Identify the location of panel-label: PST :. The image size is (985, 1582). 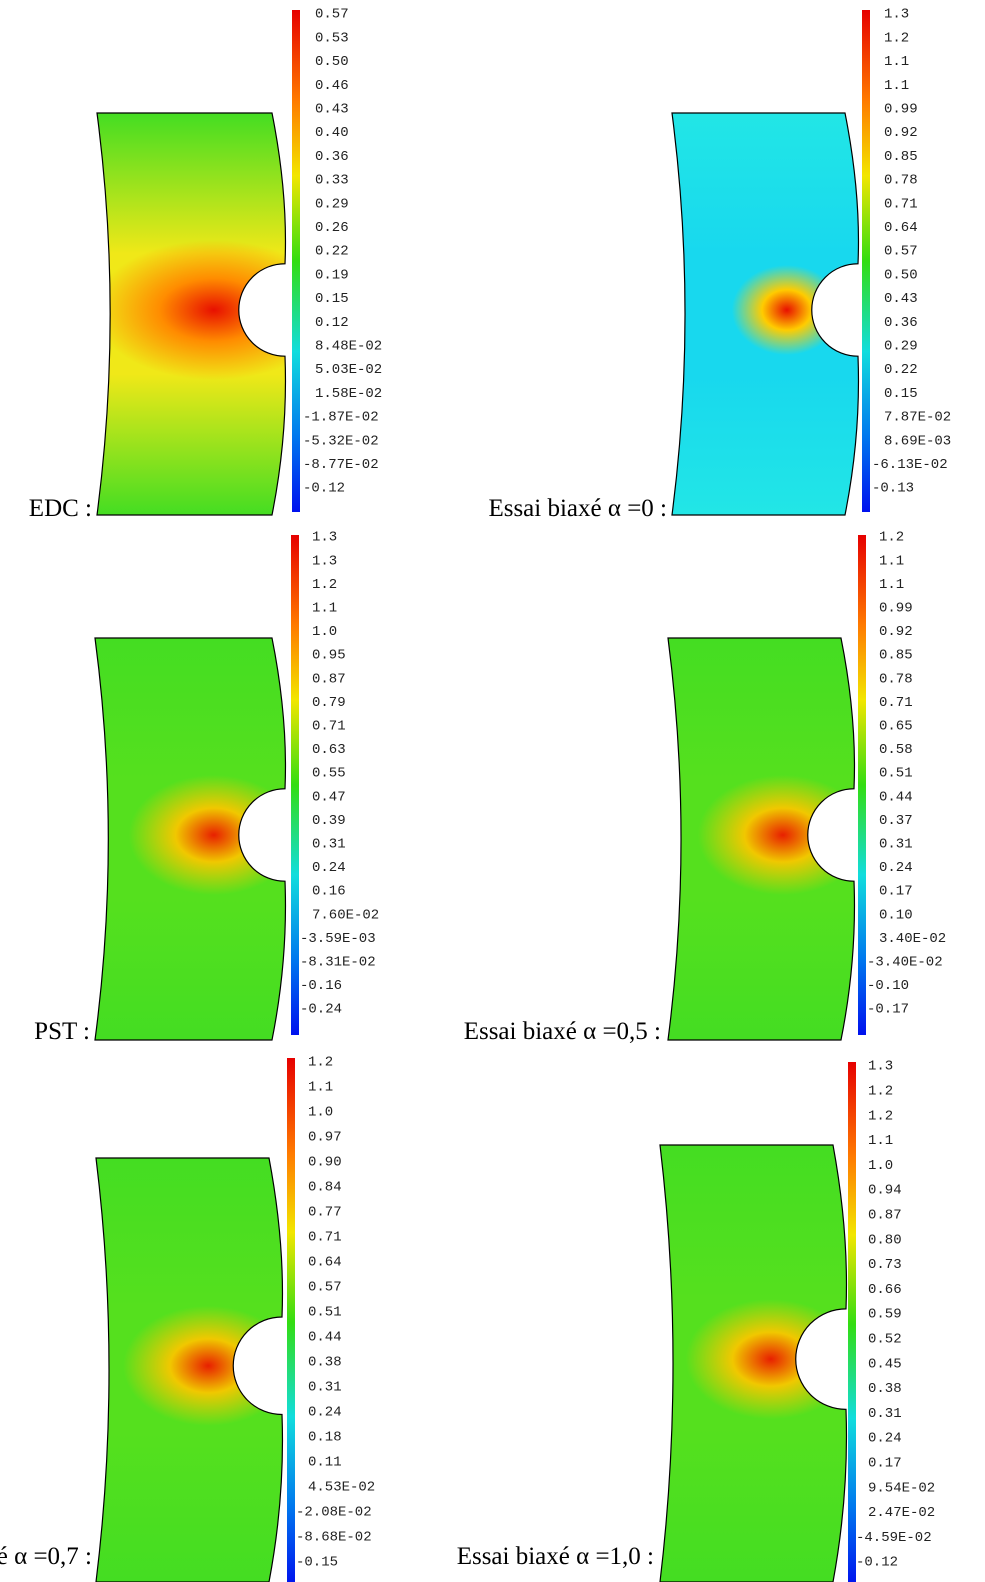
(62, 1031).